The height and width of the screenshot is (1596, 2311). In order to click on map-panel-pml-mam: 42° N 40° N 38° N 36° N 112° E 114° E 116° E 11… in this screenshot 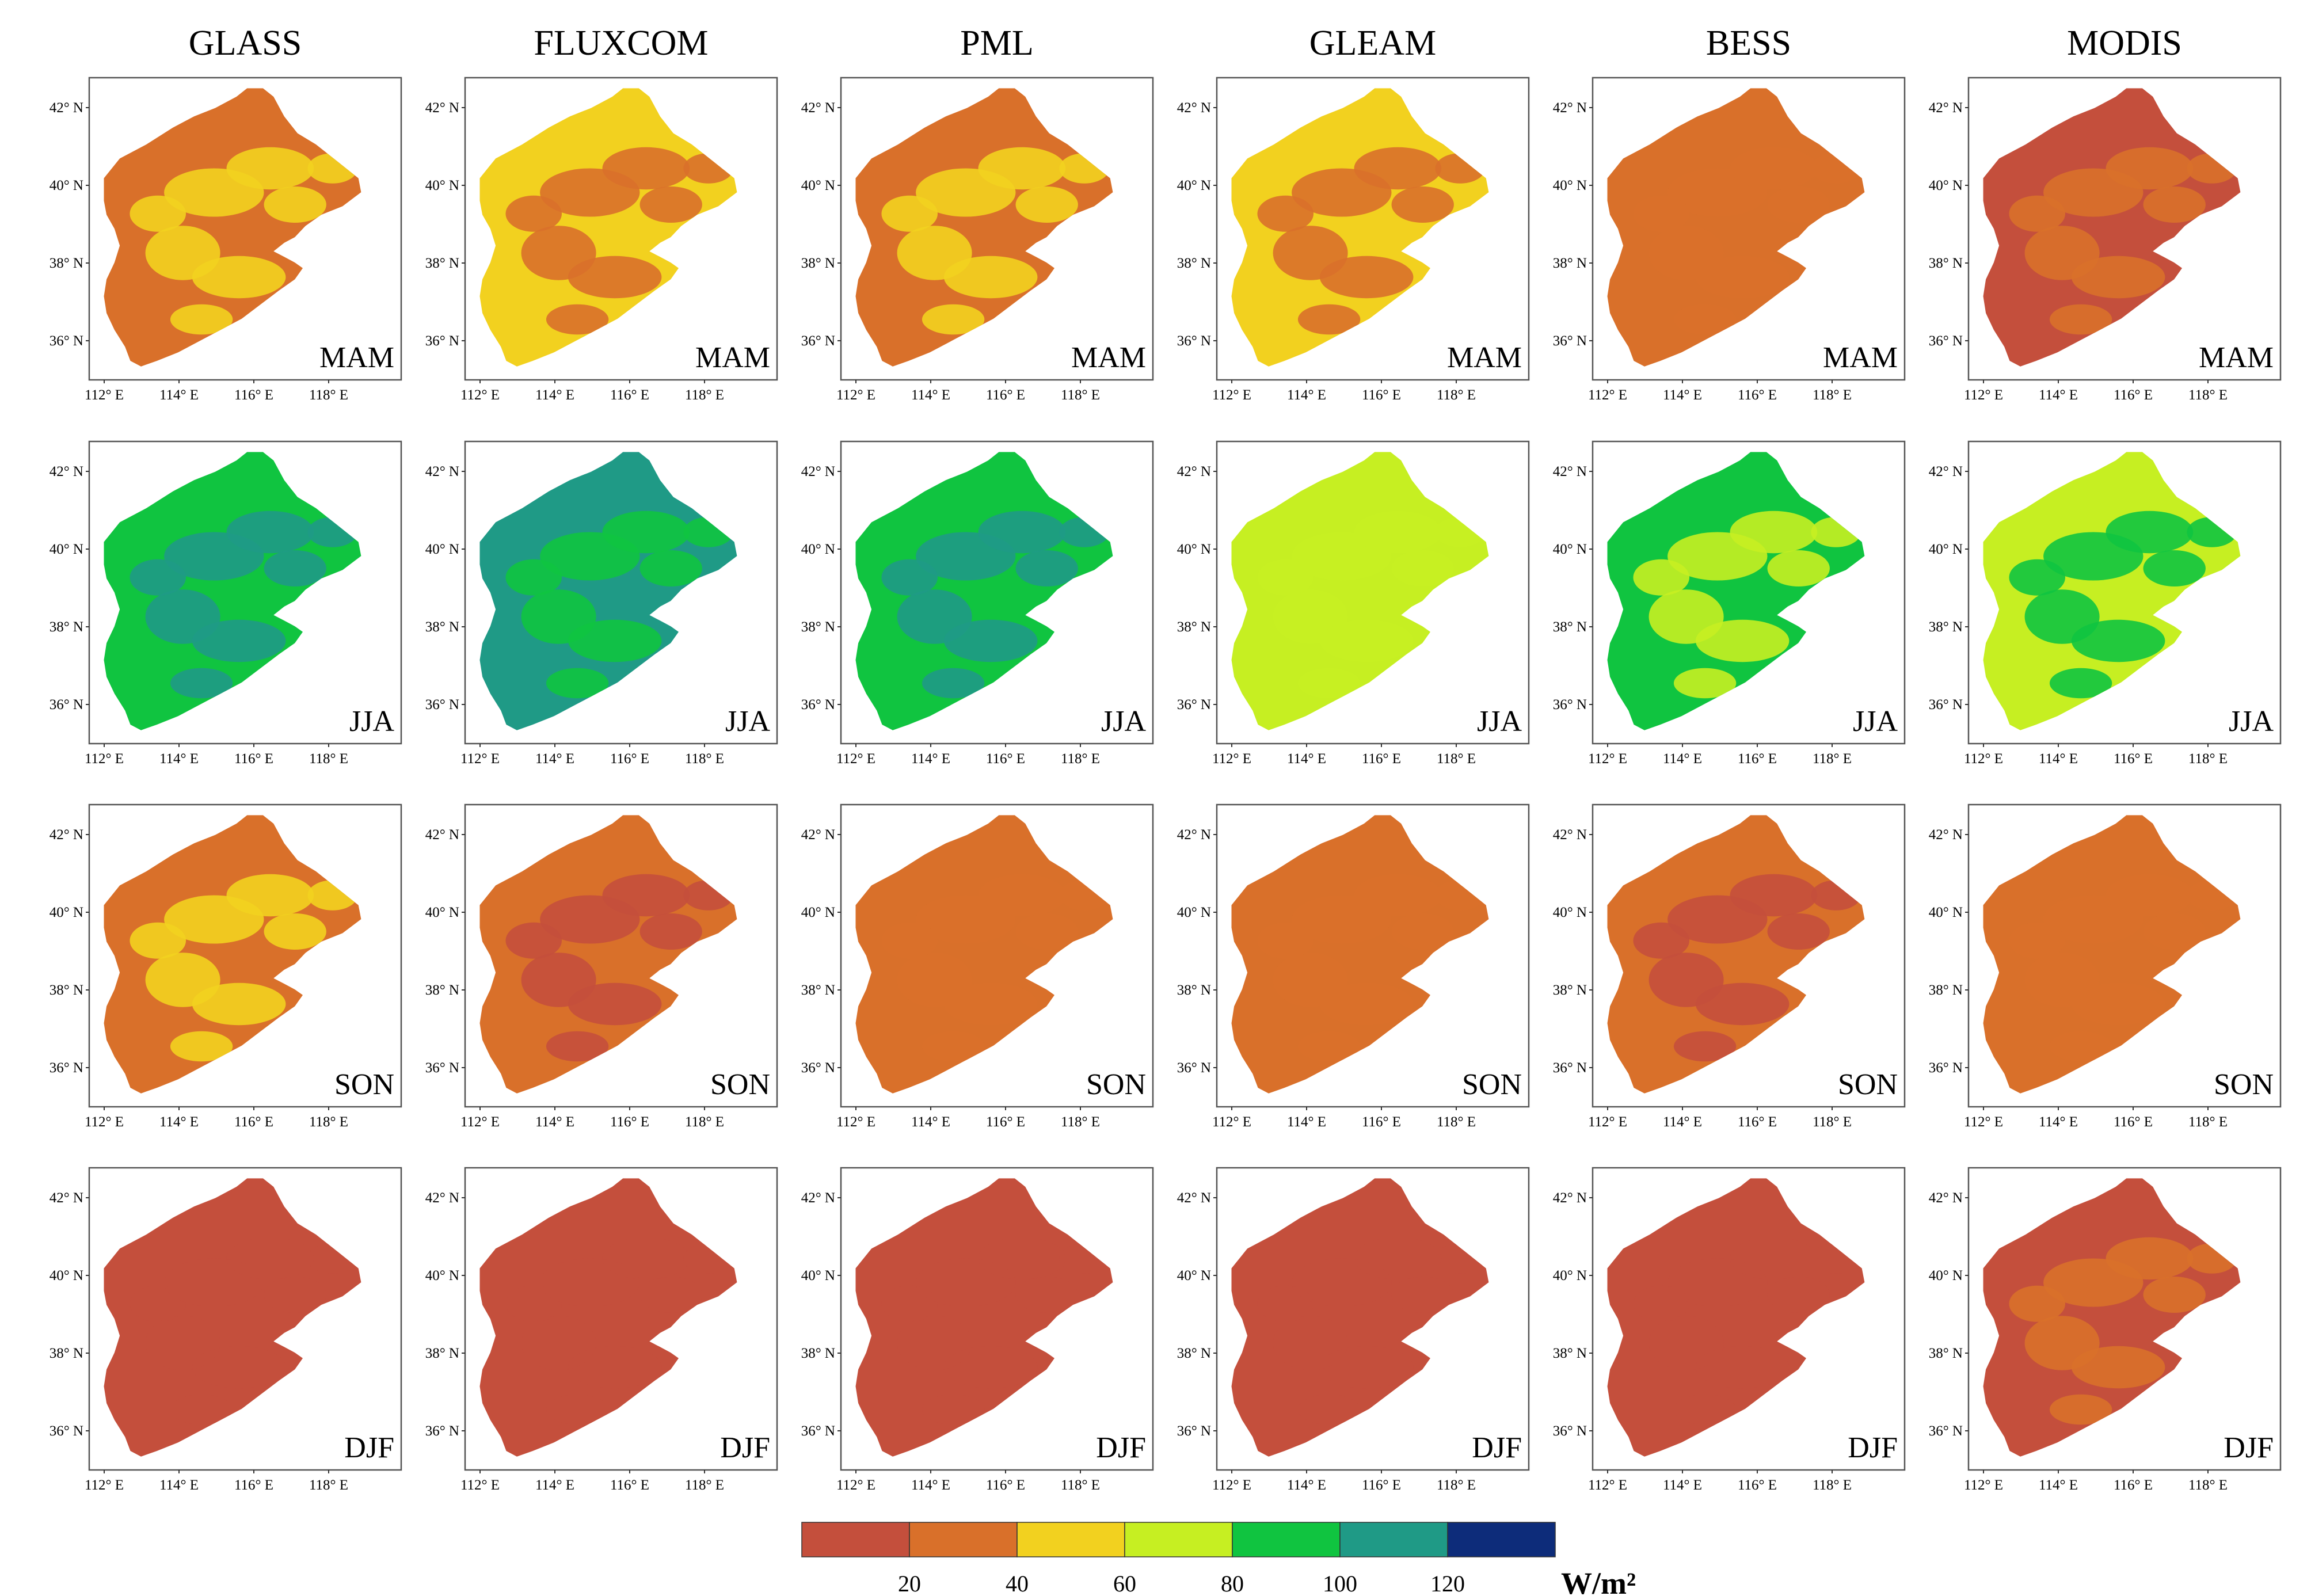, I will do `click(977, 240)`.